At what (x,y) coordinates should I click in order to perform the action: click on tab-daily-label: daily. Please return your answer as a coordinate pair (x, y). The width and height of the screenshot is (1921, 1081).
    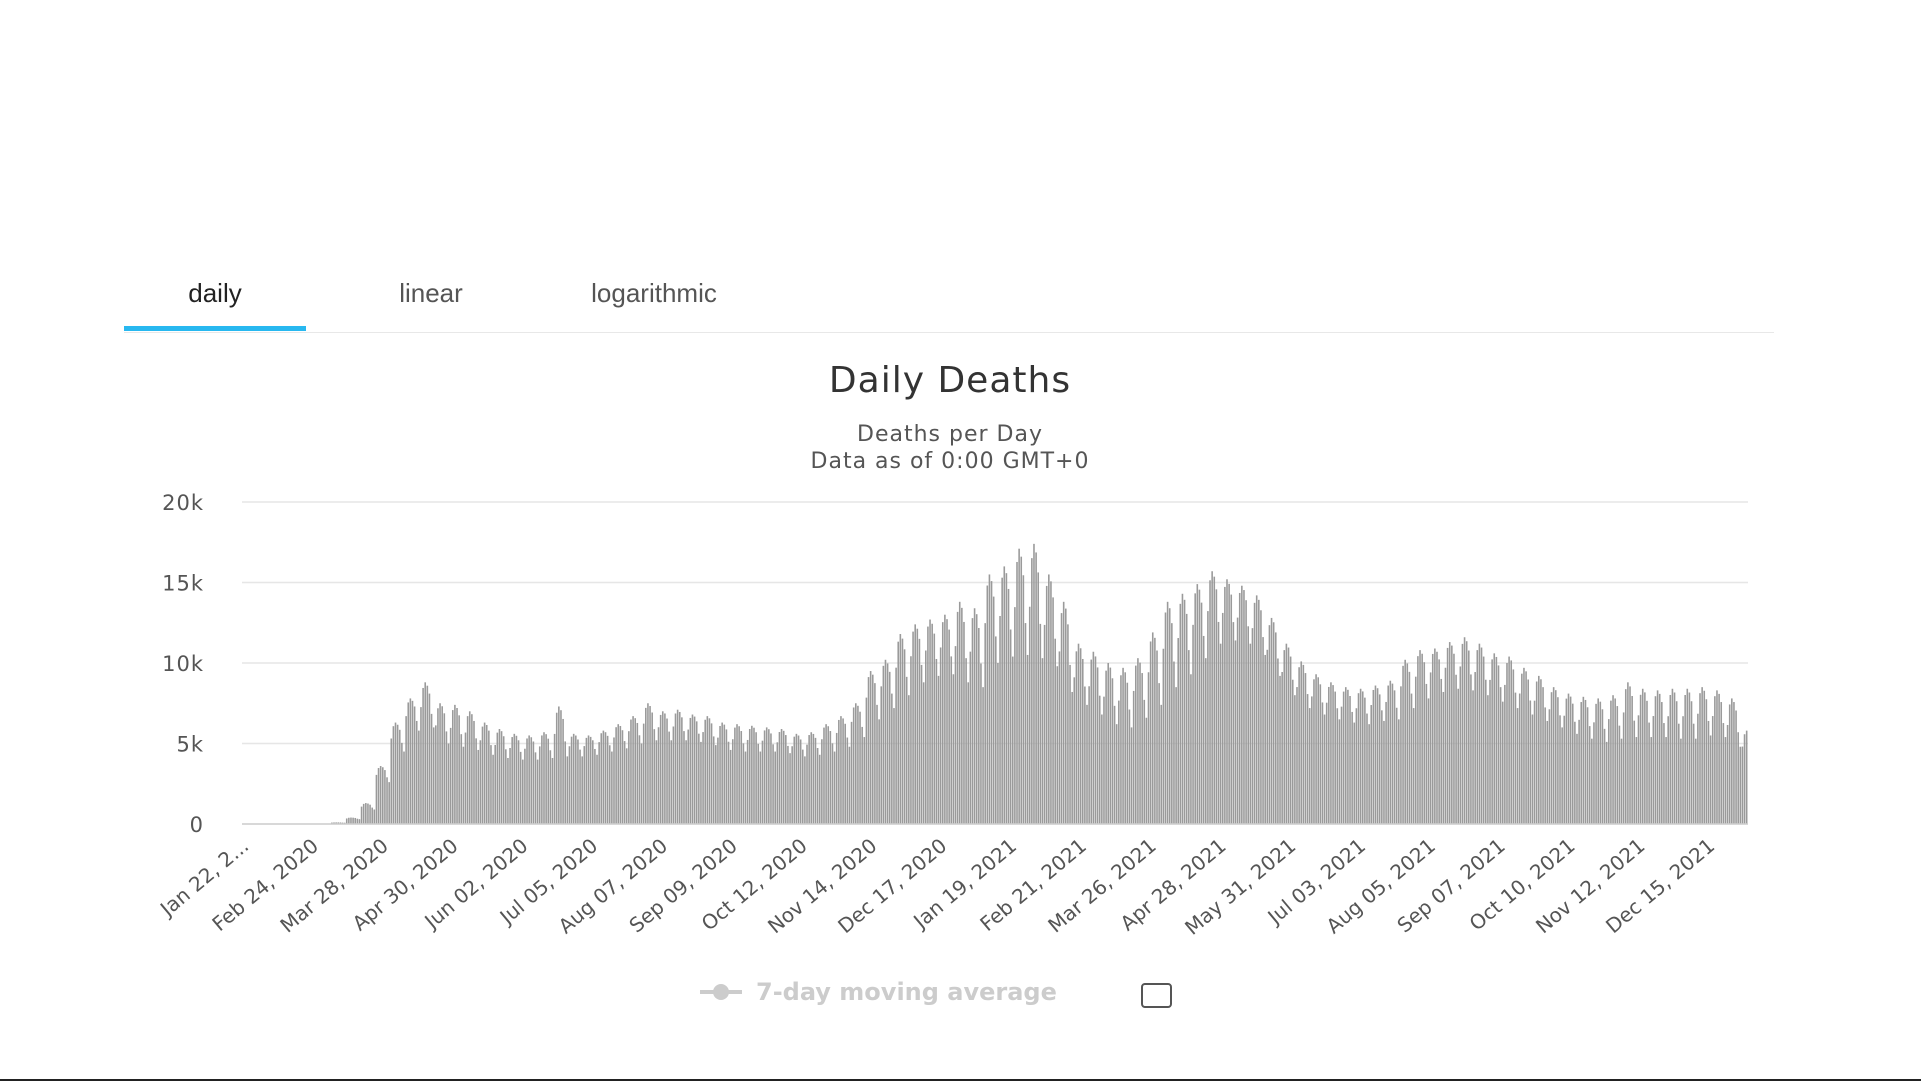
    Looking at the image, I should click on (215, 293).